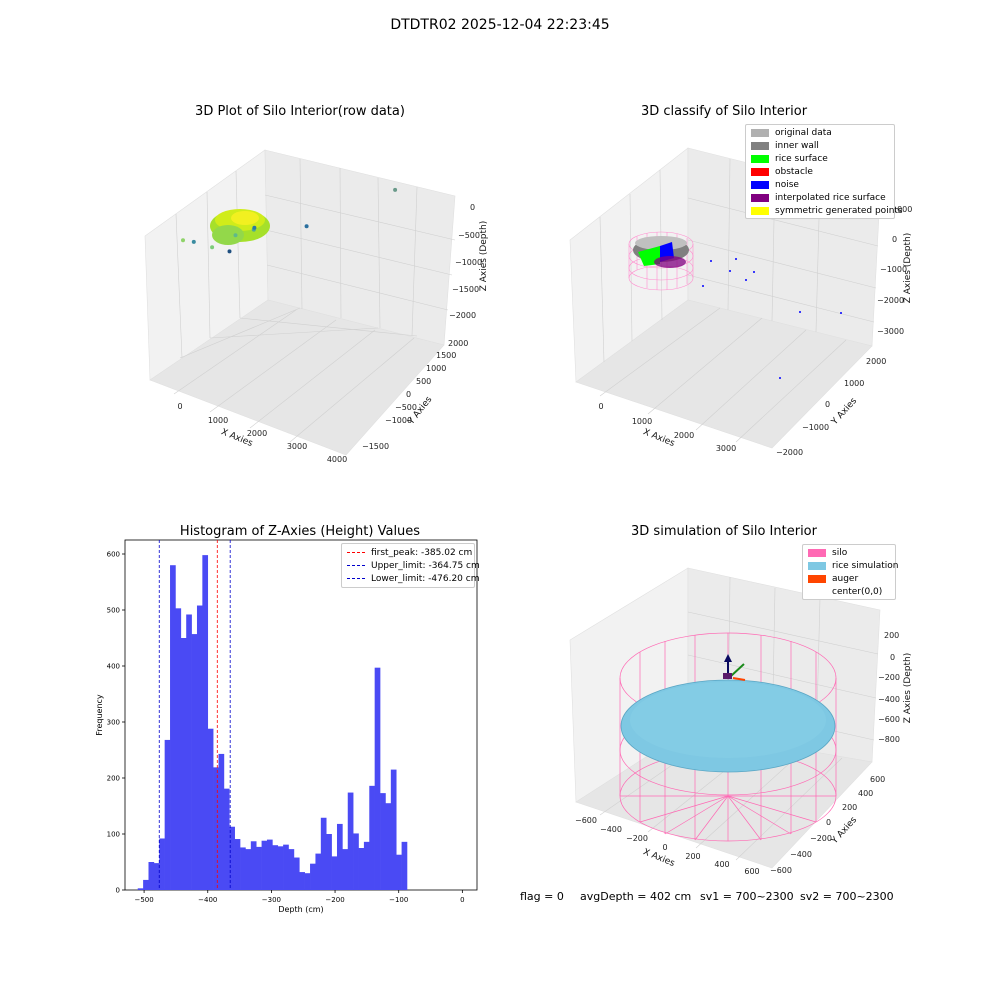 This screenshot has height=1000, width=1000. I want to click on legend-label: center(0,0), so click(857, 591).